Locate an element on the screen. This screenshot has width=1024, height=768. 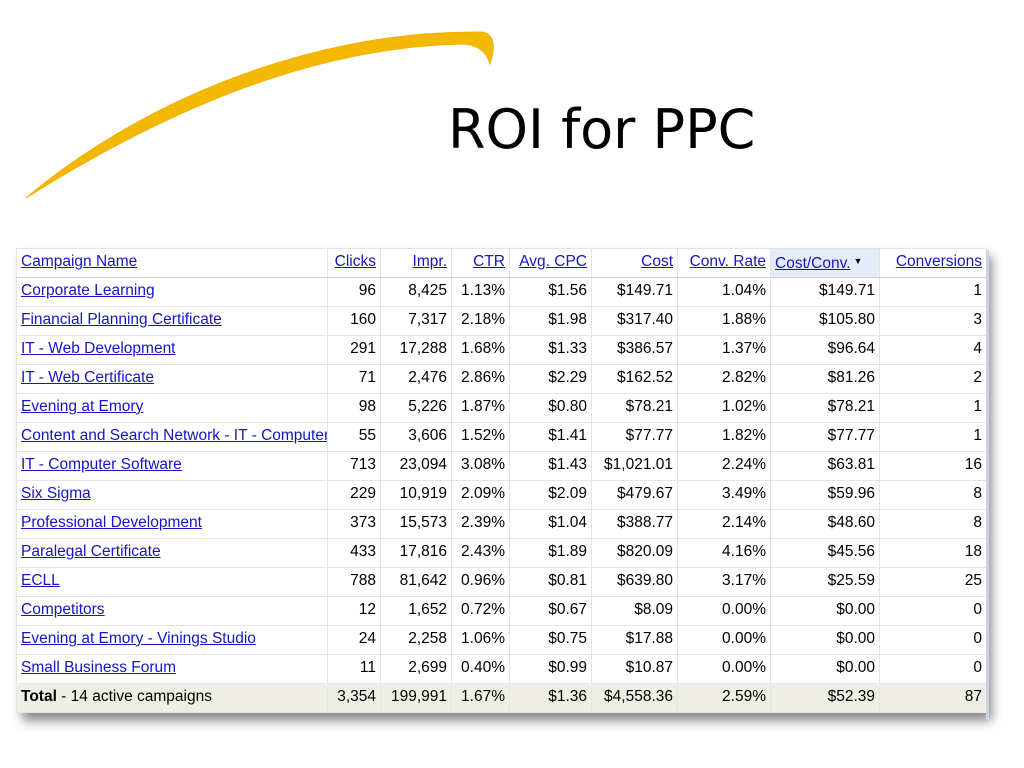
campaign-link: Evening at Emory is located at coordinates (82, 406).